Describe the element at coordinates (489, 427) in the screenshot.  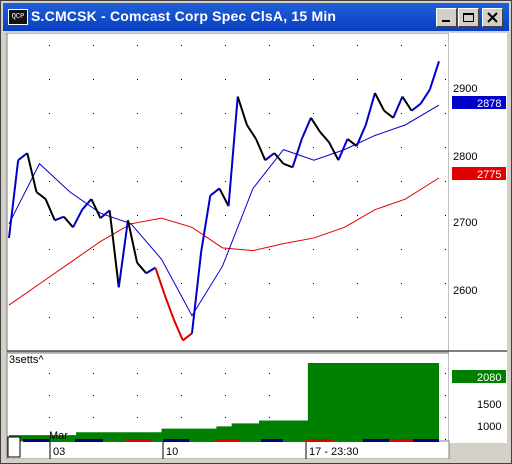
I see `indicator-tick-1000: 1000` at that location.